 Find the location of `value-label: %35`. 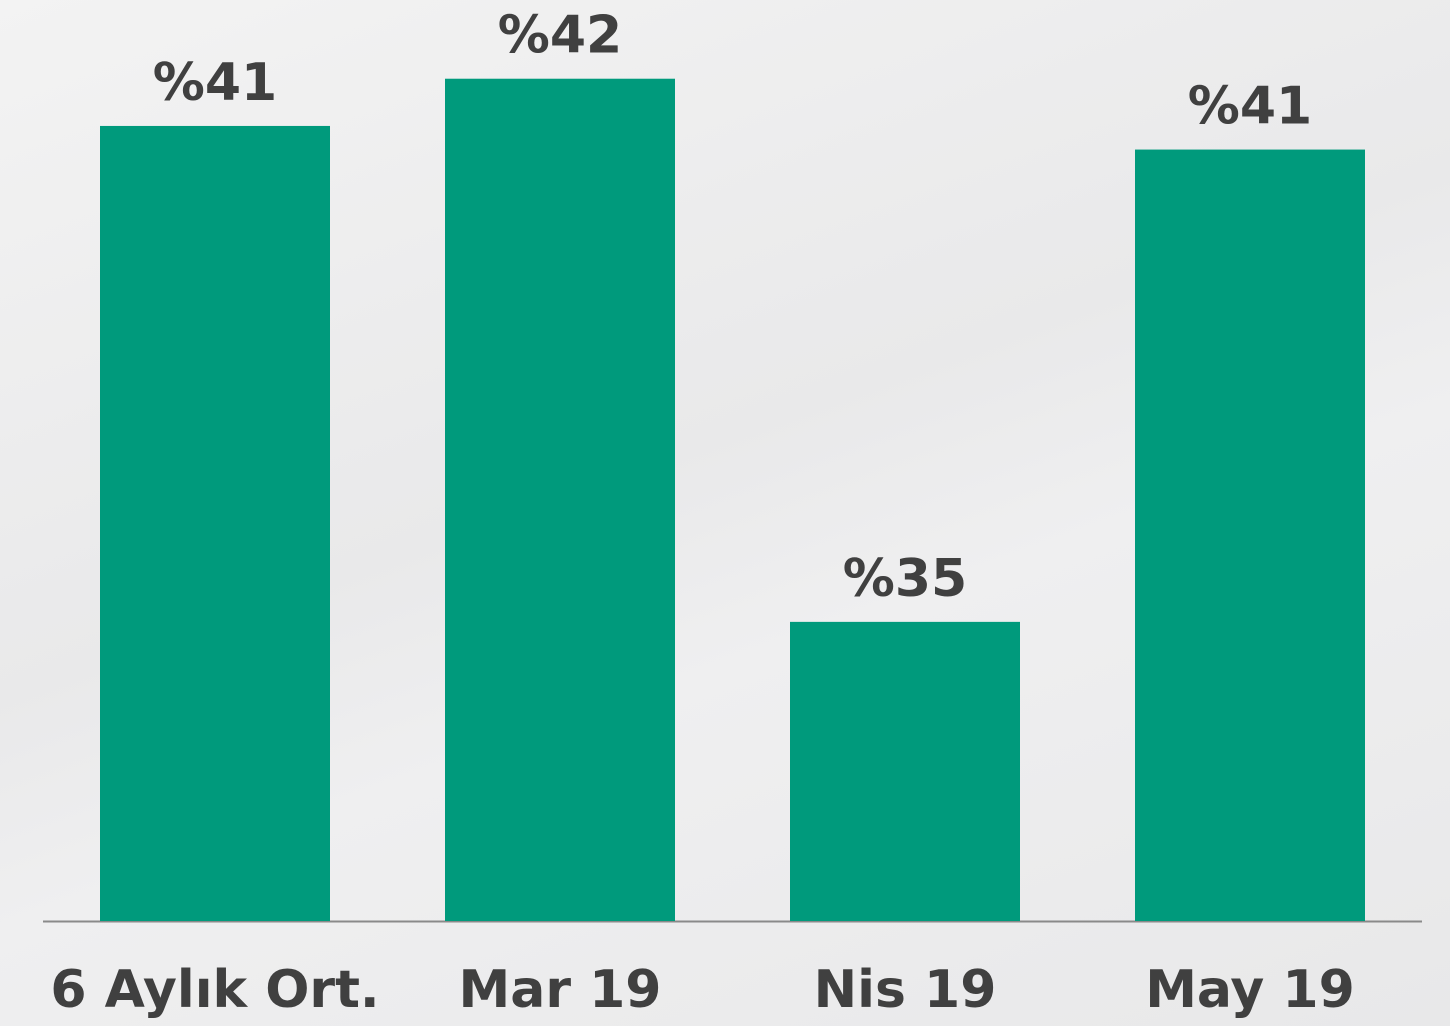

value-label: %35 is located at coordinates (905, 579).